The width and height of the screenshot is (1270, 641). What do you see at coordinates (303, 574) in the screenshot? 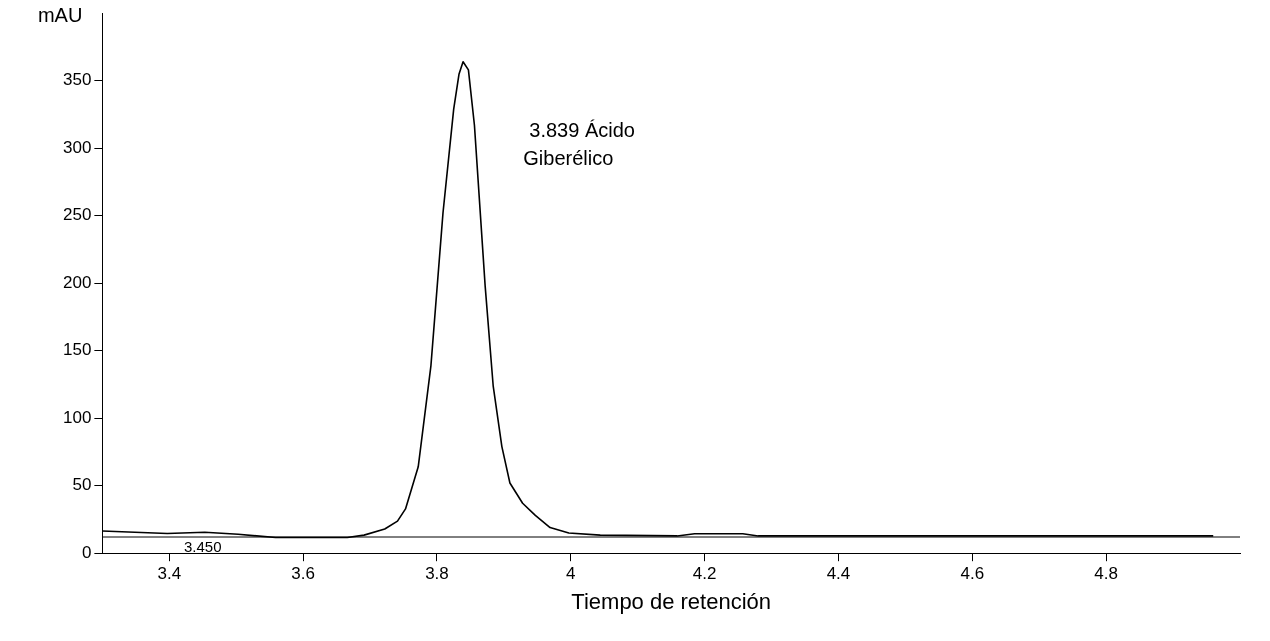
I see `x-tick-label: 3.6` at bounding box center [303, 574].